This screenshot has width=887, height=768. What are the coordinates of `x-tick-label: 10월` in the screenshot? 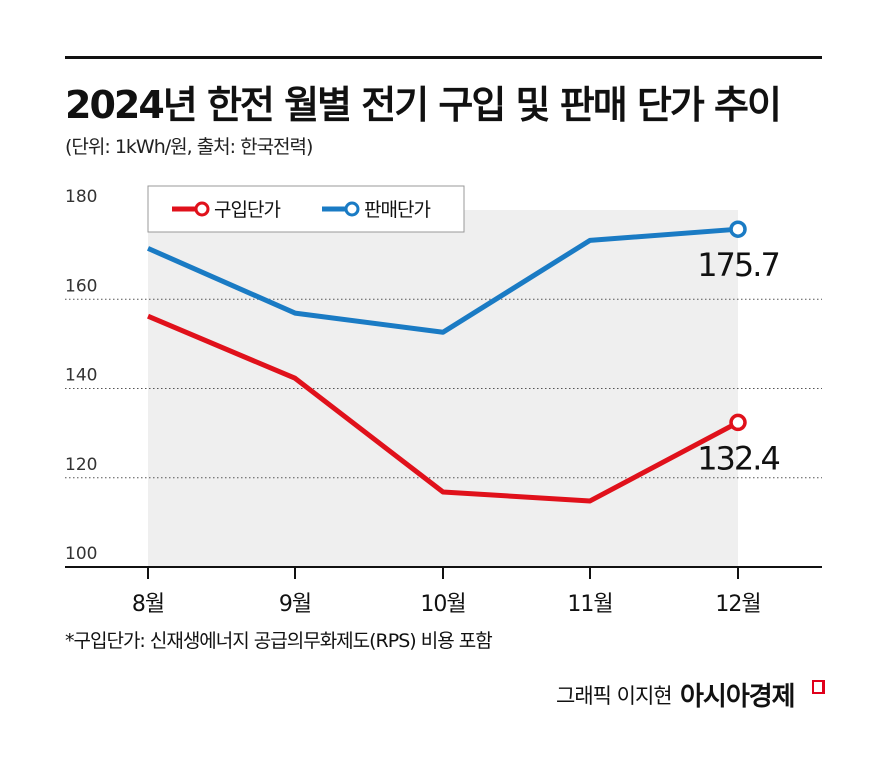 It's located at (442, 604).